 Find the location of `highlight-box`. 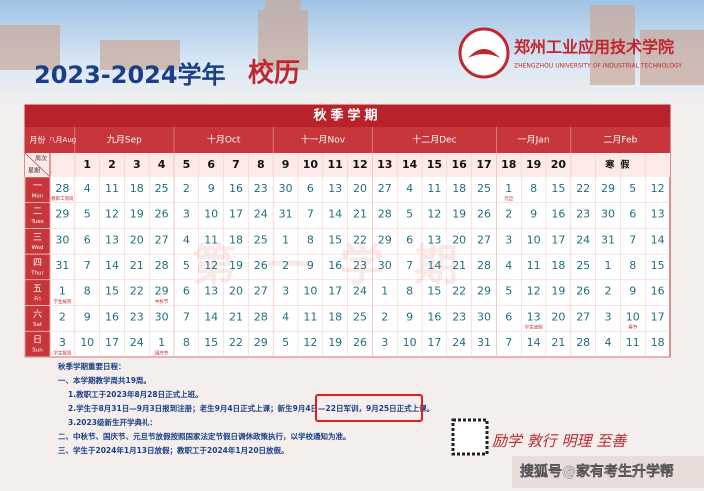

highlight-box is located at coordinates (369, 408).